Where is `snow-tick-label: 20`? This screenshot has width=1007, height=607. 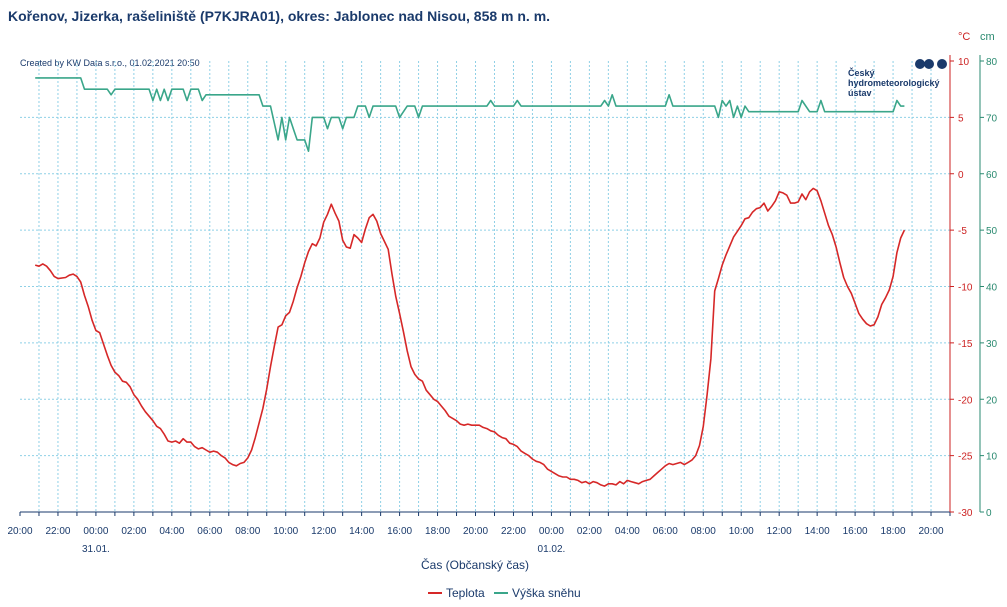 snow-tick-label: 20 is located at coordinates (992, 400).